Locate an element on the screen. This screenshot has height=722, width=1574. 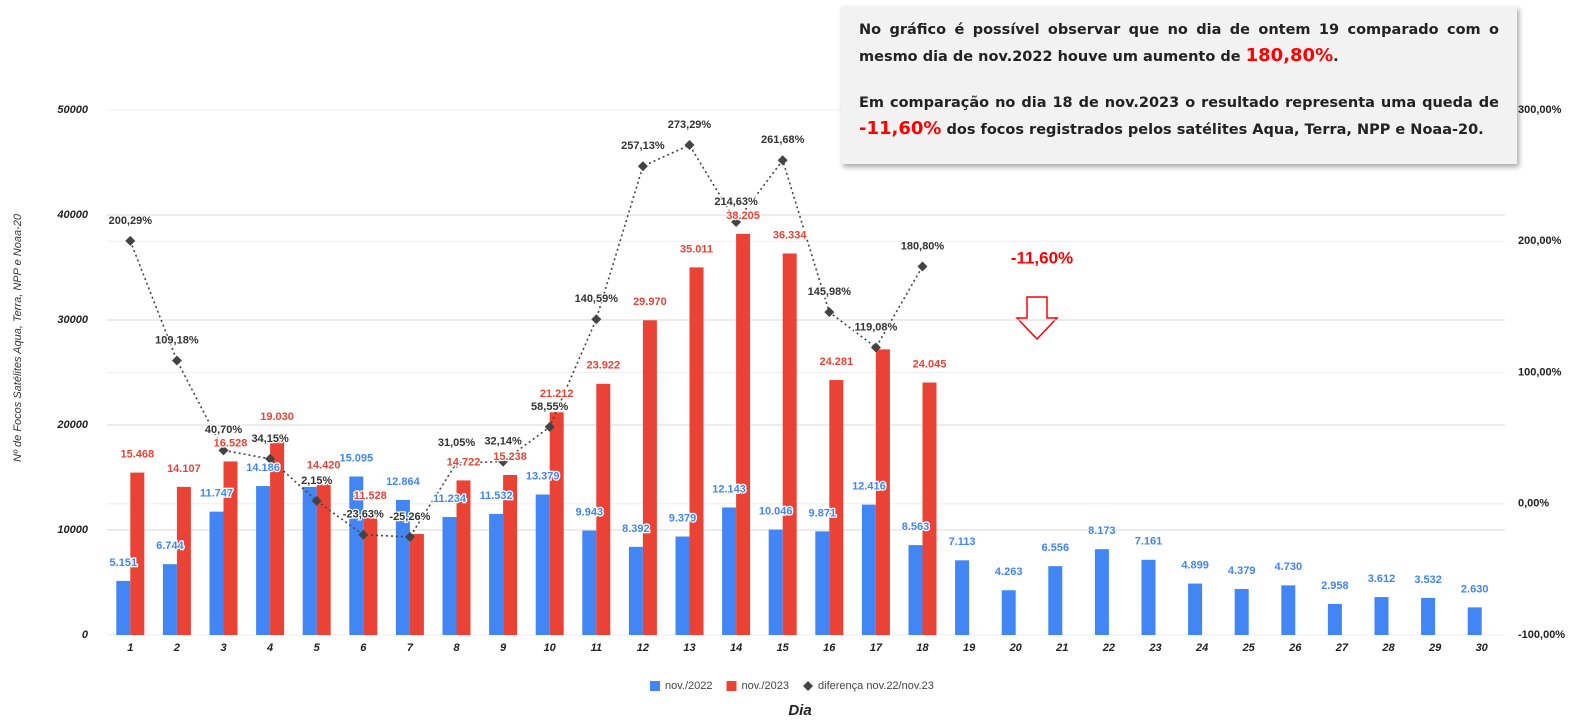
y2-tick-label: 0,00% is located at coordinates (1533, 504).